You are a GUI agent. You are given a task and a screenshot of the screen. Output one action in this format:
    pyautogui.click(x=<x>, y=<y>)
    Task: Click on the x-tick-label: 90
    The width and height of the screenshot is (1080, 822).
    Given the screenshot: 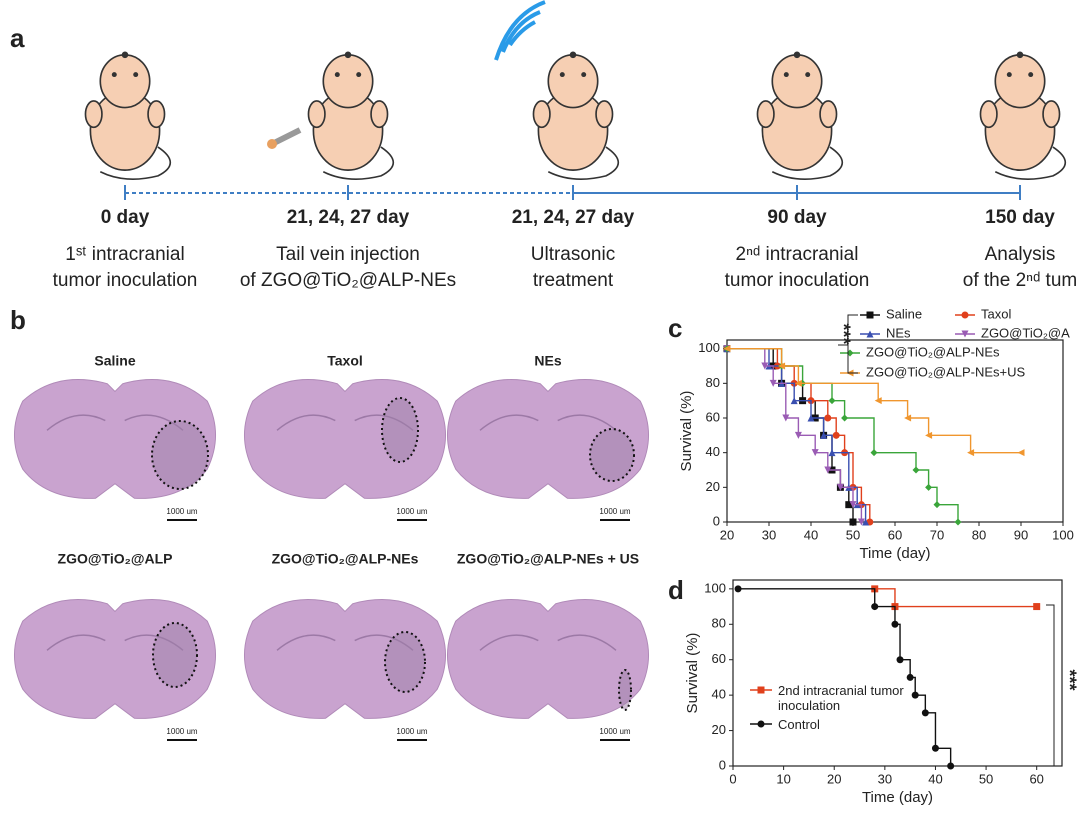 What is the action you would take?
    pyautogui.click(x=1021, y=534)
    